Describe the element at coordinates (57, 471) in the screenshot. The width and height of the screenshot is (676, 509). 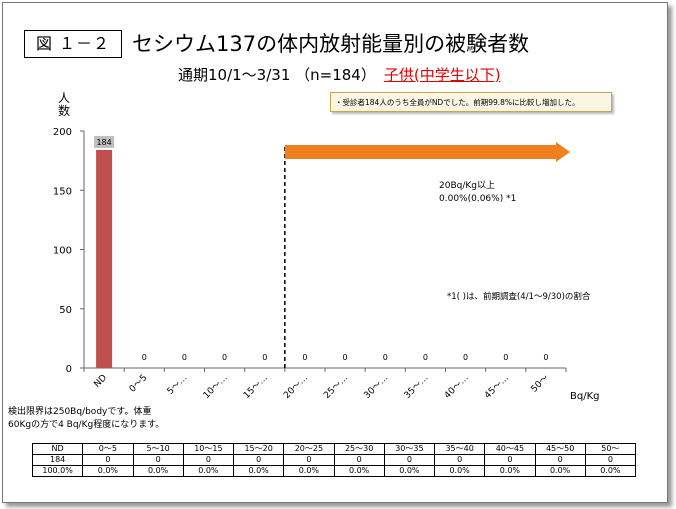
I see `table-percent-cell: 100.0%` at that location.